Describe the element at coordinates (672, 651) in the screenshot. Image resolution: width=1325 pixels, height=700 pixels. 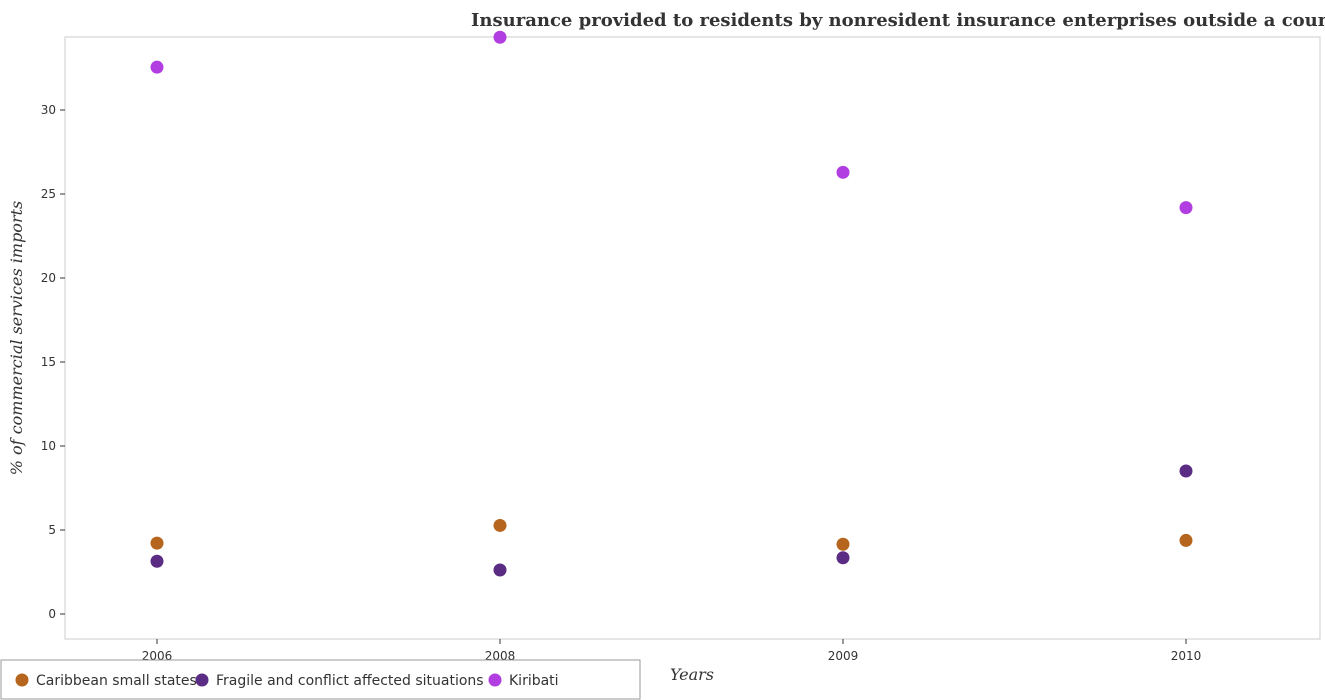
I see `x-axis: 2006 2008 2009 2010` at that location.